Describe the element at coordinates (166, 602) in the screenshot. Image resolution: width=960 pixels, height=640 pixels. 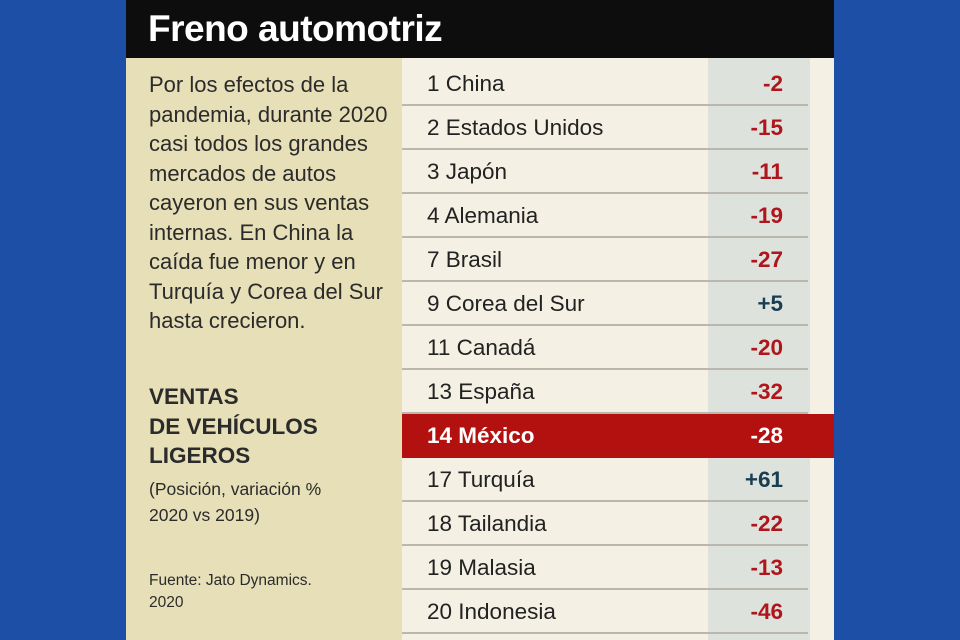
I see `source-year: 2020` at that location.